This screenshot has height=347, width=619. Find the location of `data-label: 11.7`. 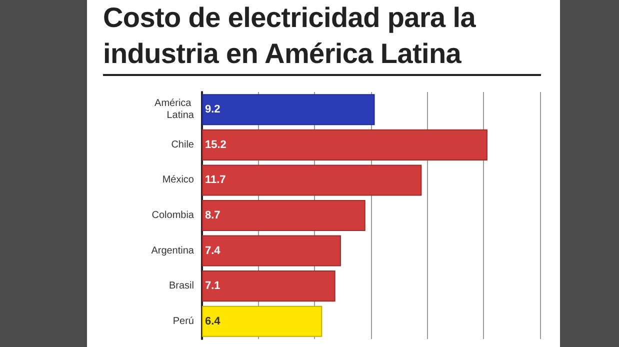

data-label: 11.7 is located at coordinates (215, 180).